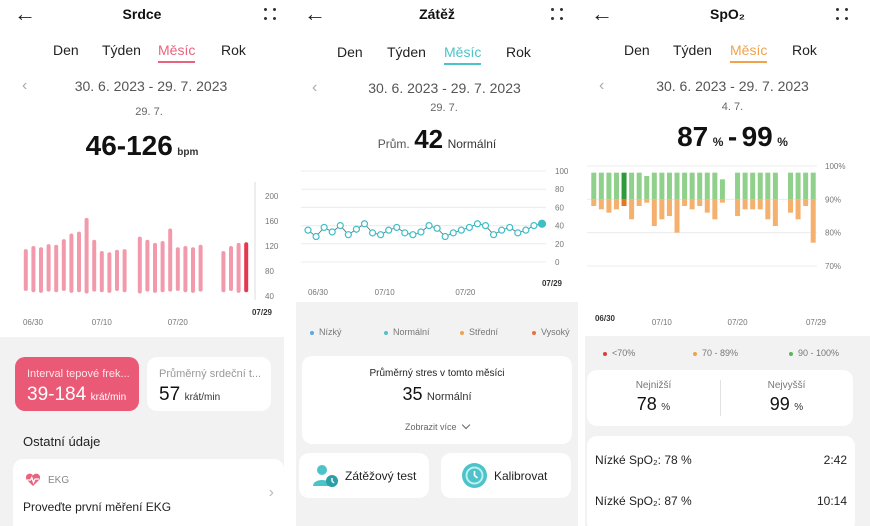  I want to click on stress-average-prefix: Prům., so click(393, 144).